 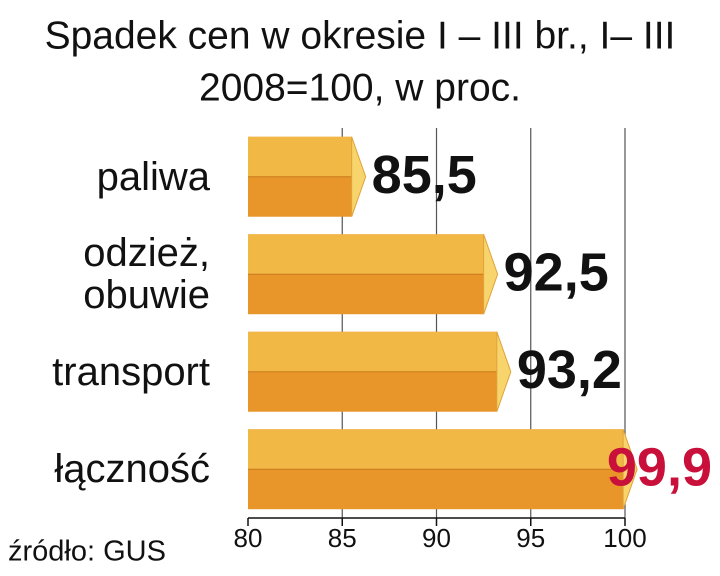 What do you see at coordinates (87, 552) in the screenshot?
I see `source-note: źródło: GUS` at bounding box center [87, 552].